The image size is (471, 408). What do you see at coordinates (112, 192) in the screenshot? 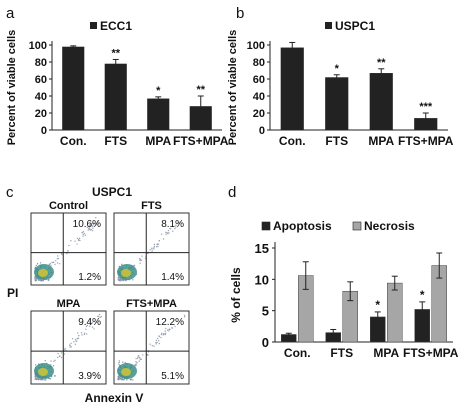
I see `chart-title: USPC1` at bounding box center [112, 192].